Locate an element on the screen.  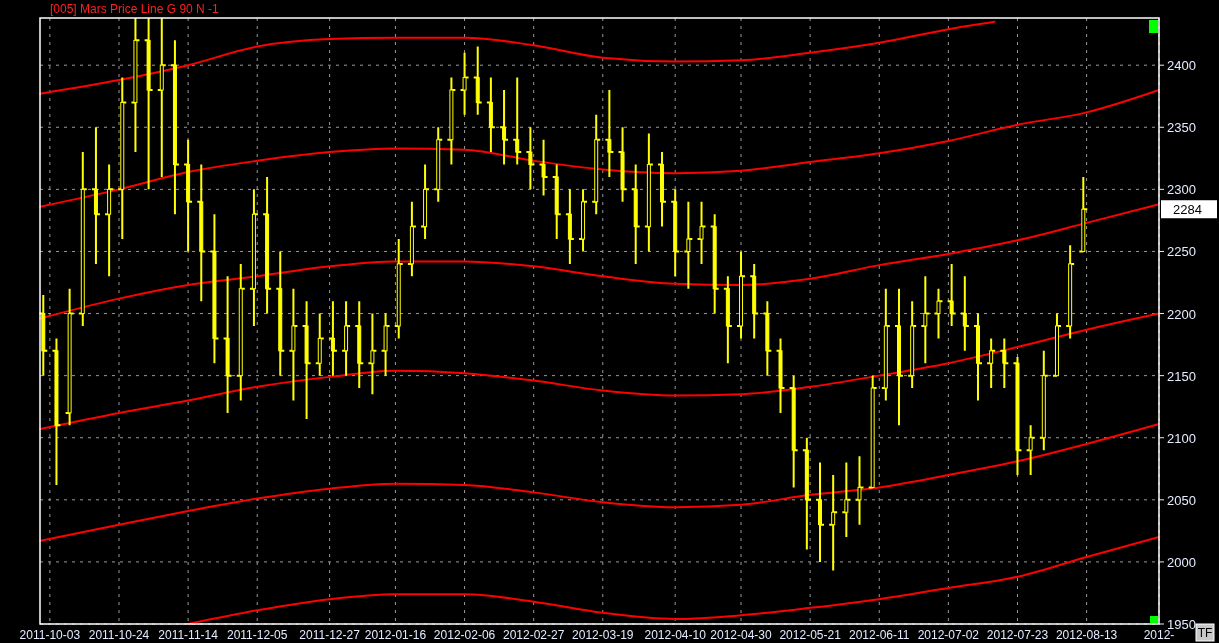
button: TF is located at coordinates (1205, 632).